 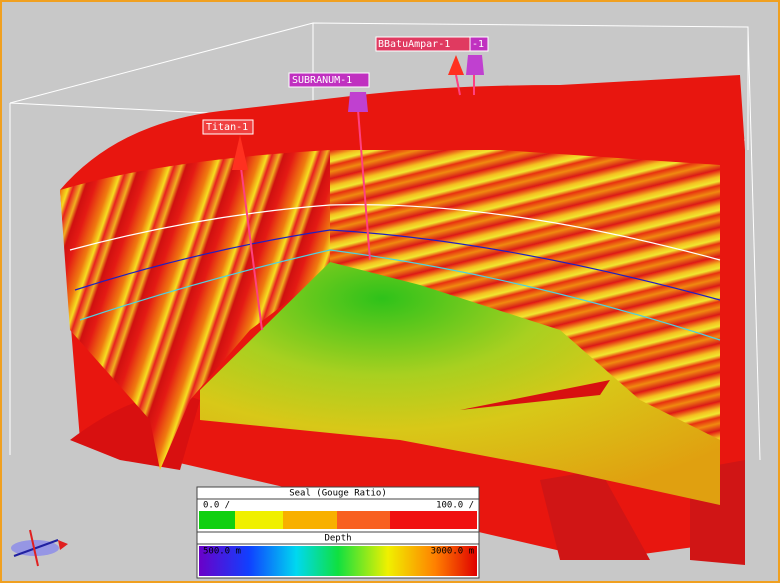 I want to click on legend-title: Depth, so click(x=337, y=539).